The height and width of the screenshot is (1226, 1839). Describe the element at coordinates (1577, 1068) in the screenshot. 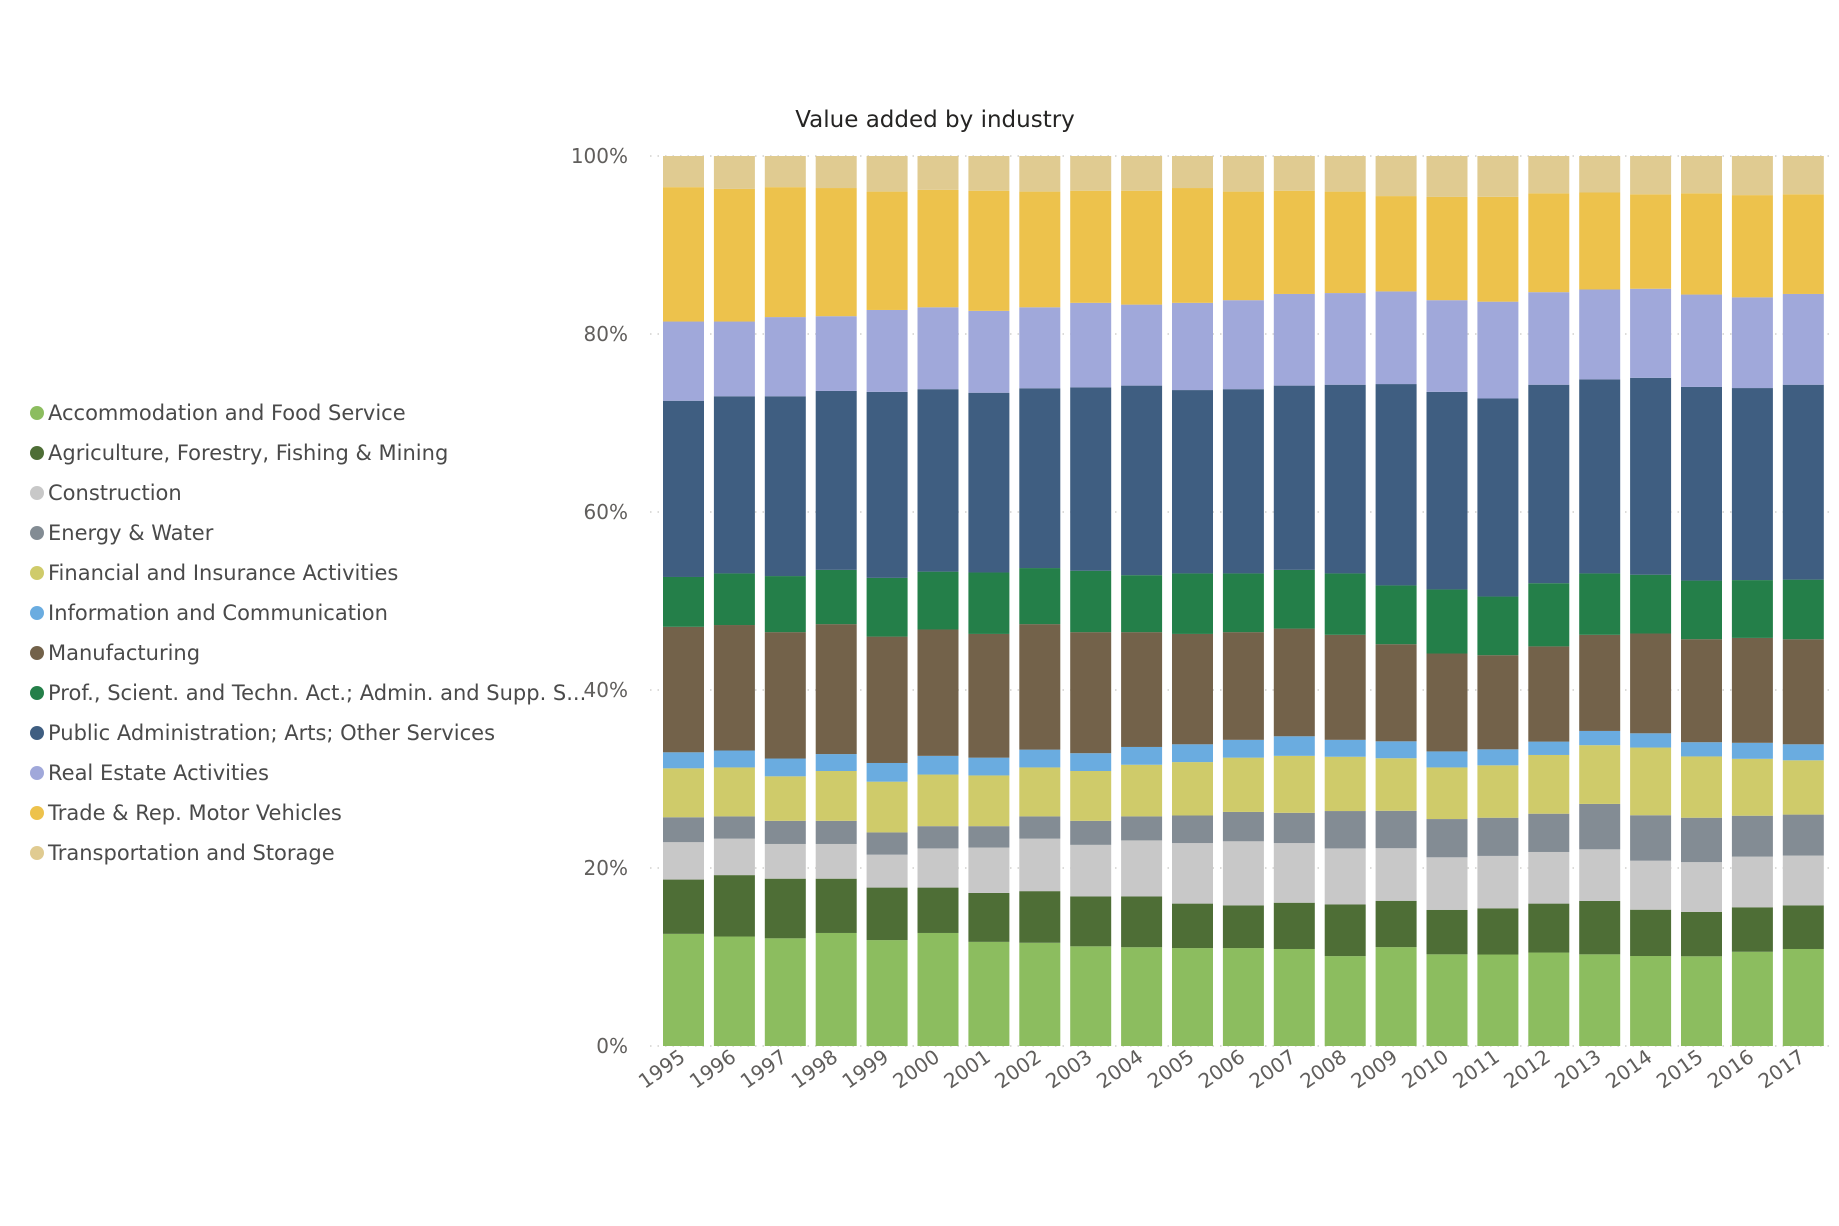

I see `x-tick-label: 2013` at that location.